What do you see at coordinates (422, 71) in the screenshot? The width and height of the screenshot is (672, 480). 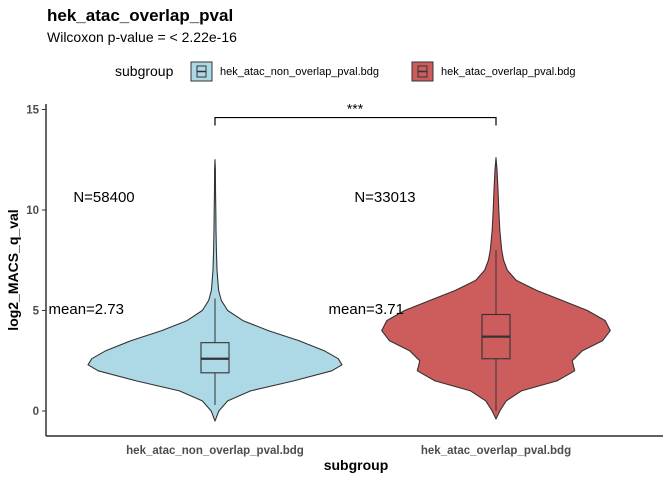 I see `legend-key-overlap` at bounding box center [422, 71].